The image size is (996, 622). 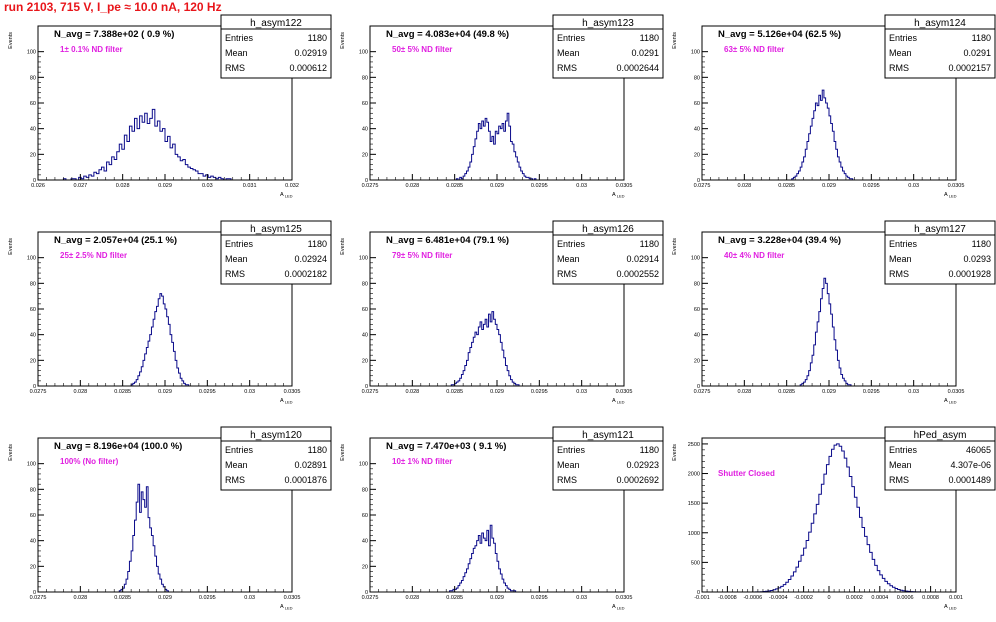 I want to click on navg-label: N_avg = 3.228e+04 (39.4 %), so click(x=779, y=240).